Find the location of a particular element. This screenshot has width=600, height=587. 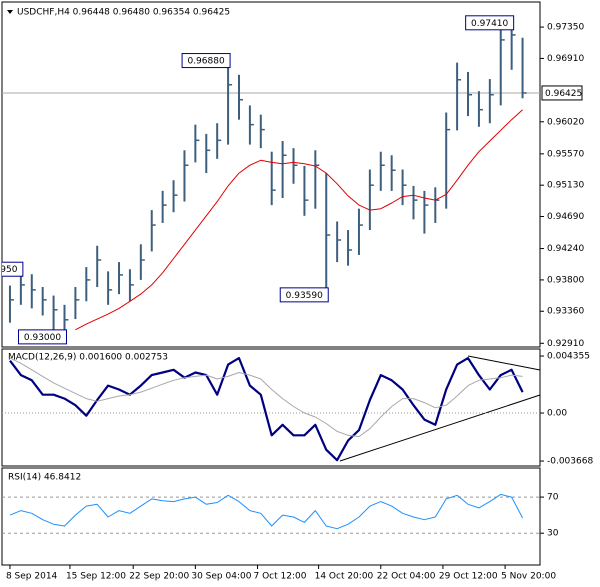

y-tick-label: 0.95570 is located at coordinates (565, 154).